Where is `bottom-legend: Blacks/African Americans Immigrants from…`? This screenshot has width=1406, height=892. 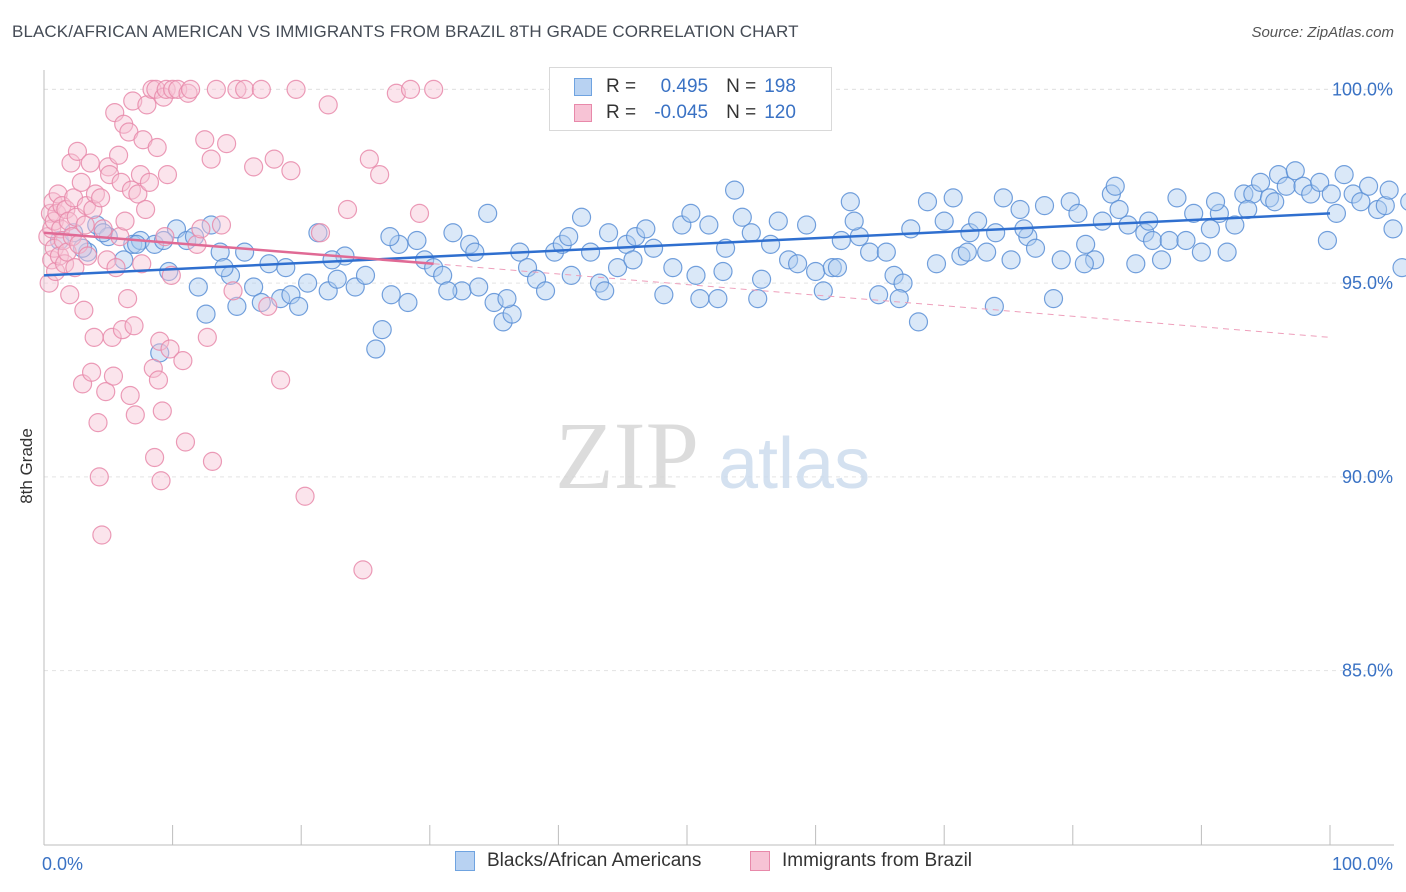 bottom-legend: Blacks/African Americans Immigrants from… is located at coordinates (703, 865).